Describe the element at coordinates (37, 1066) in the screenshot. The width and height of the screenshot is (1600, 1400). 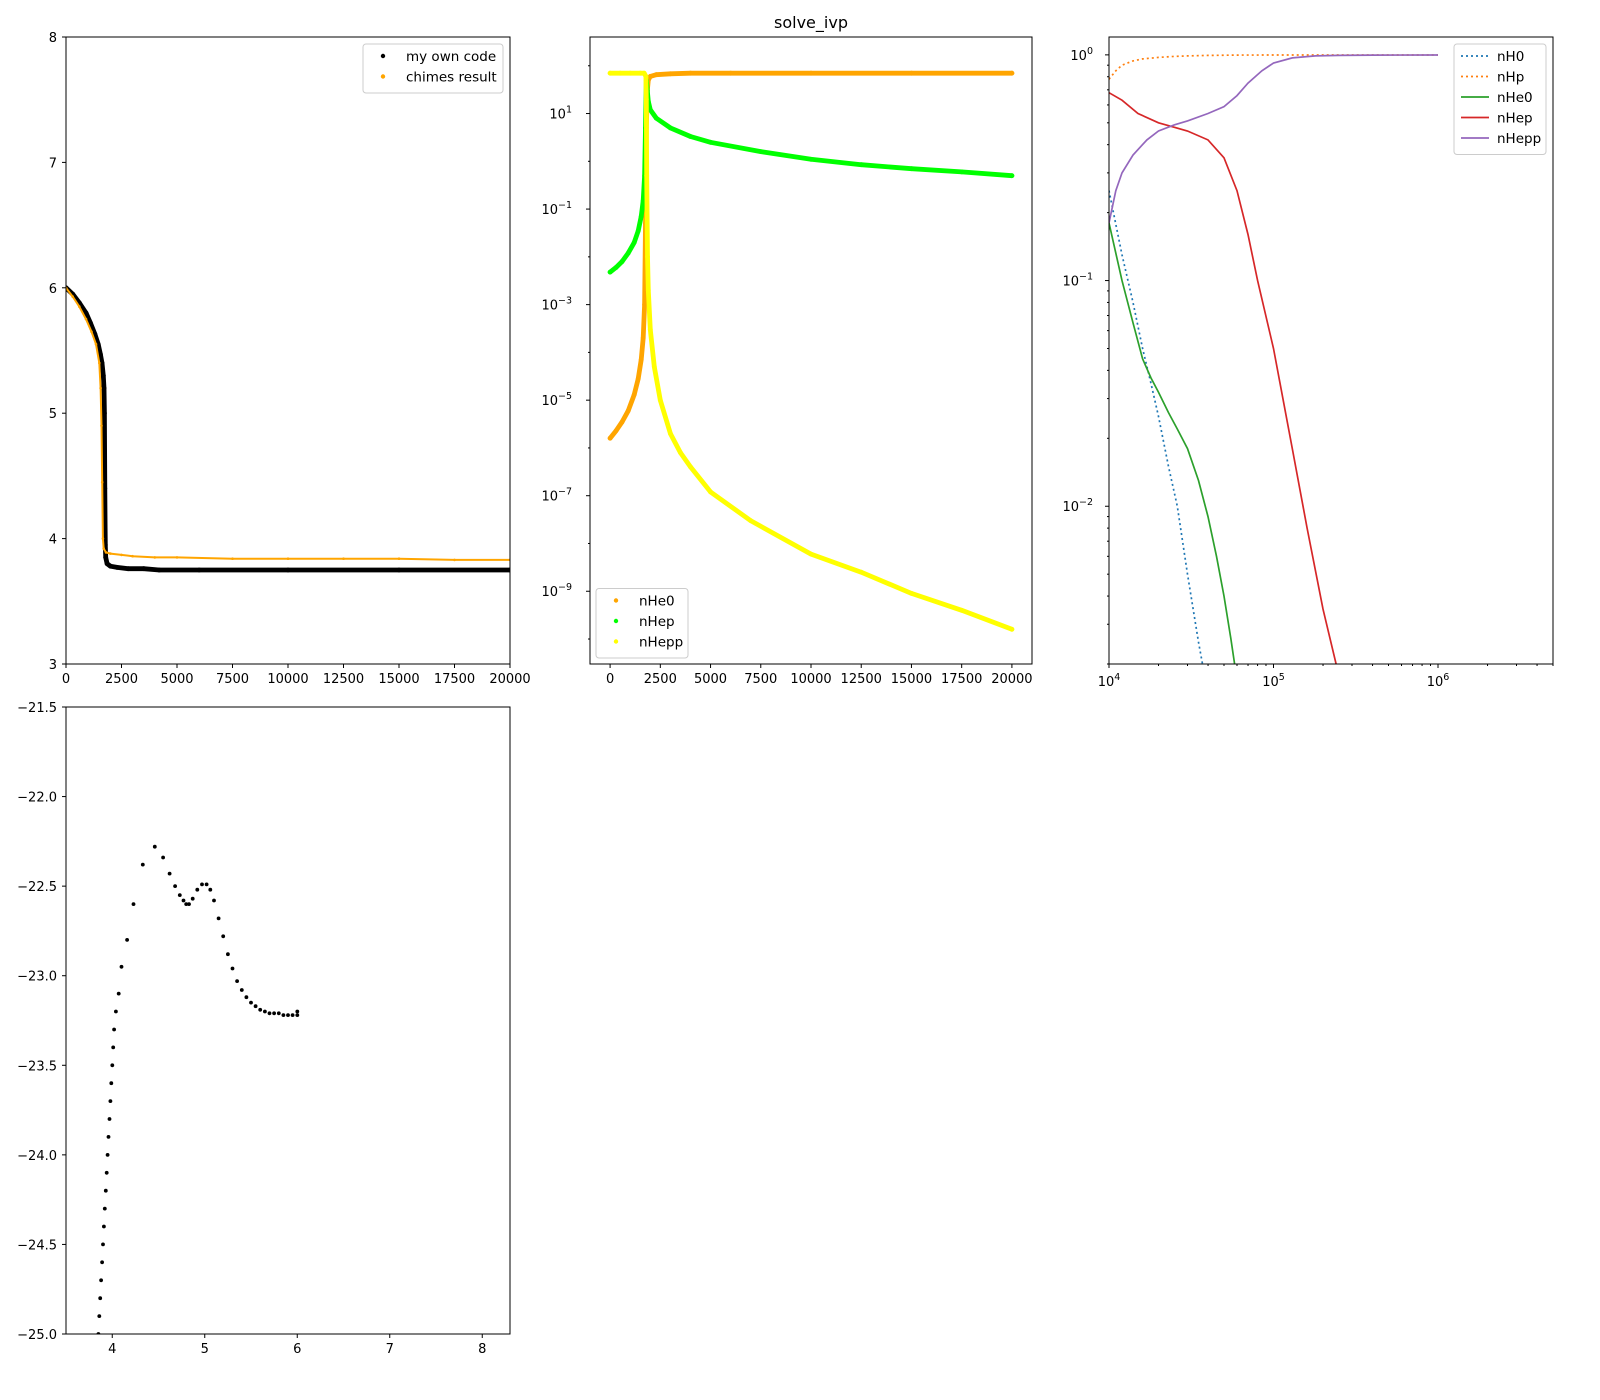
I see `y-tick-label: −23.5` at that location.